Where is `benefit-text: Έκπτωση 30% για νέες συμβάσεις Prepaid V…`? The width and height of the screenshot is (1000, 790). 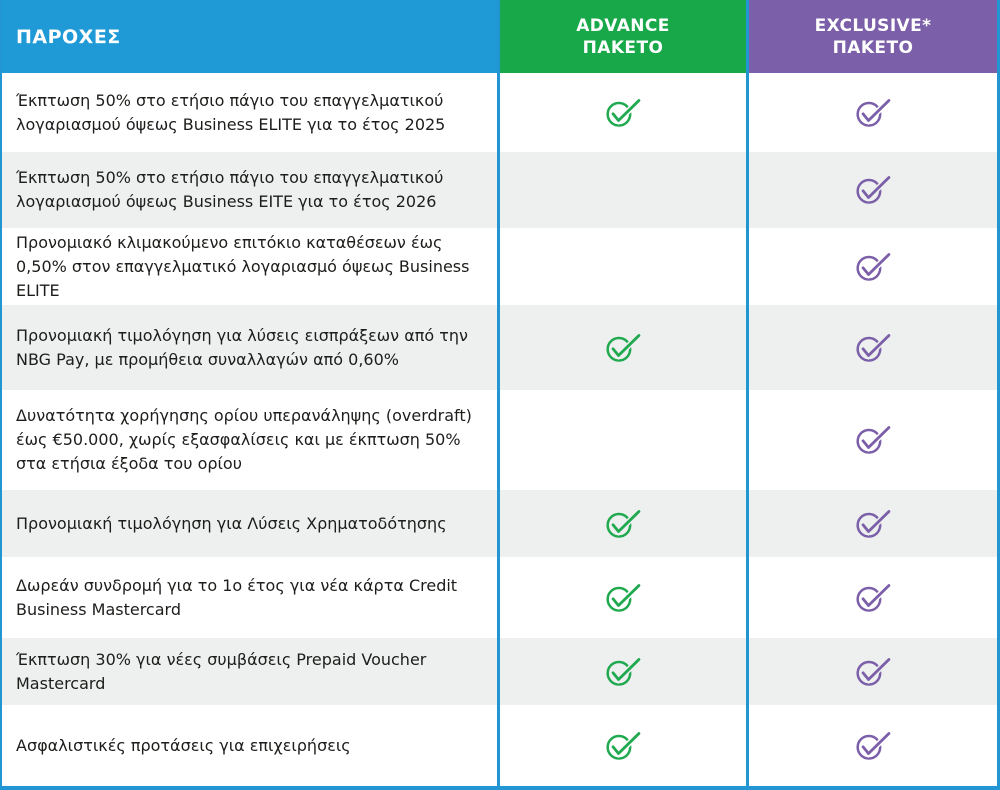 benefit-text: Έκπτωση 30% για νέες συμβάσεις Prepaid V… is located at coordinates (249, 671).